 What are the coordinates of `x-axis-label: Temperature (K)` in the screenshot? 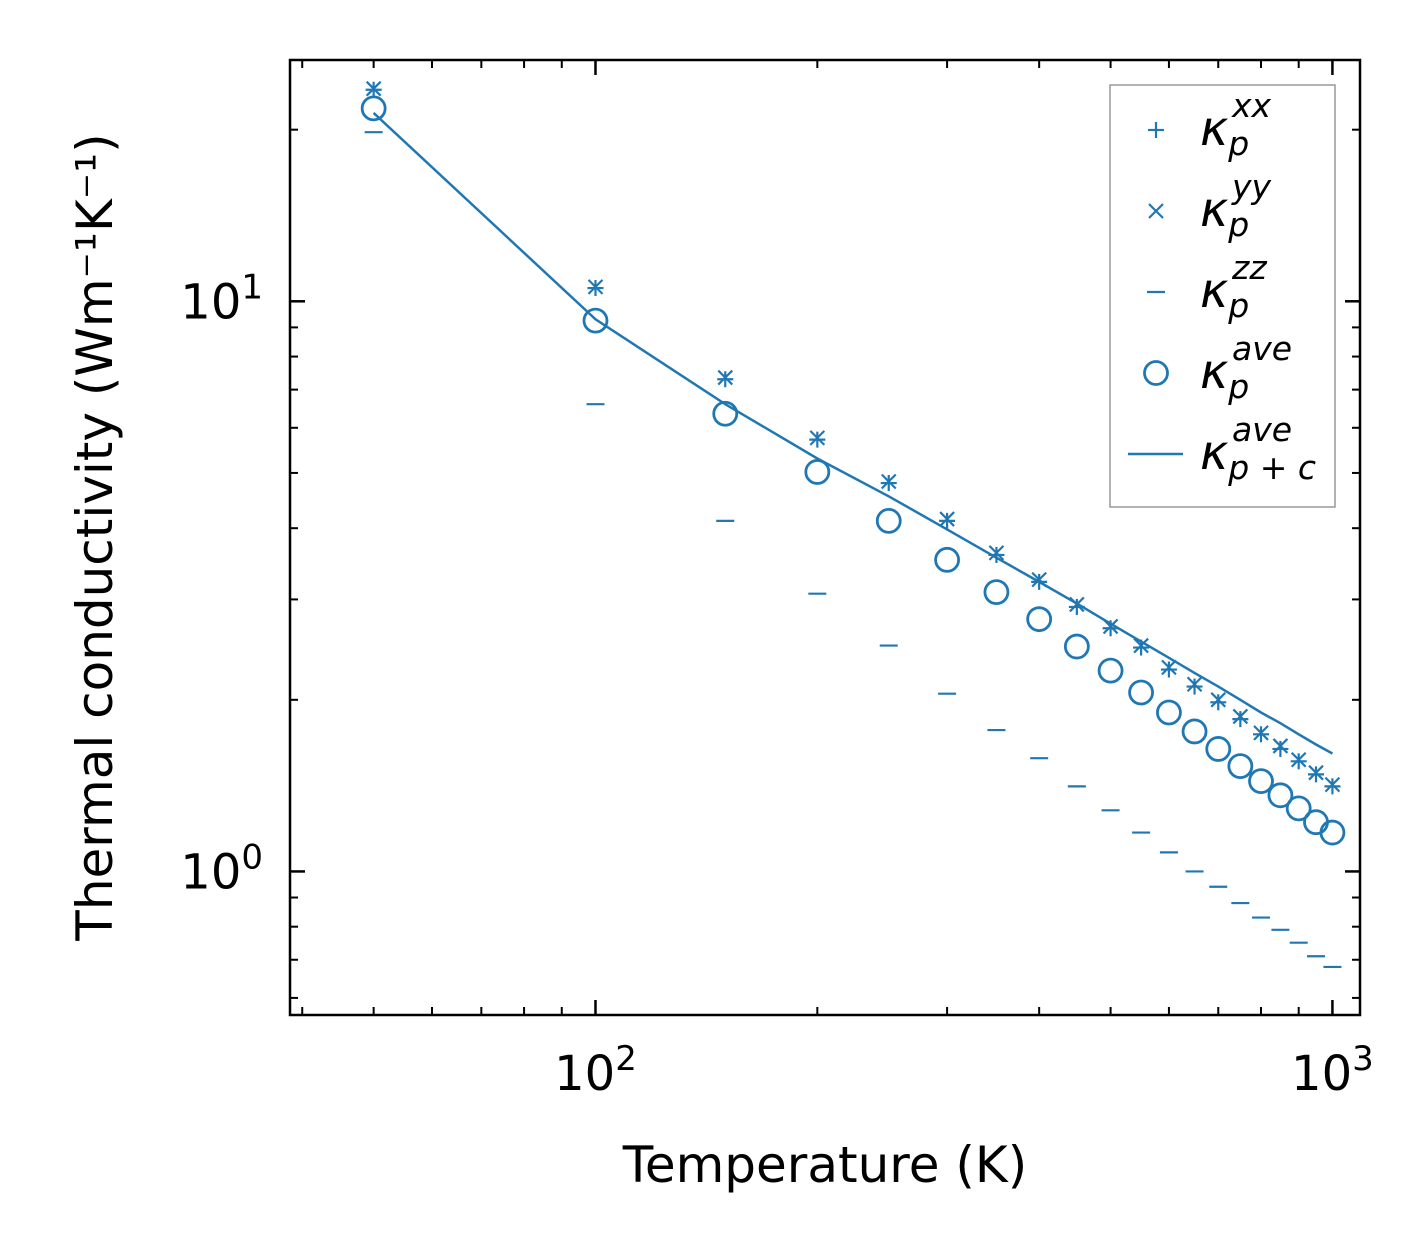 It's located at (824, 1165).